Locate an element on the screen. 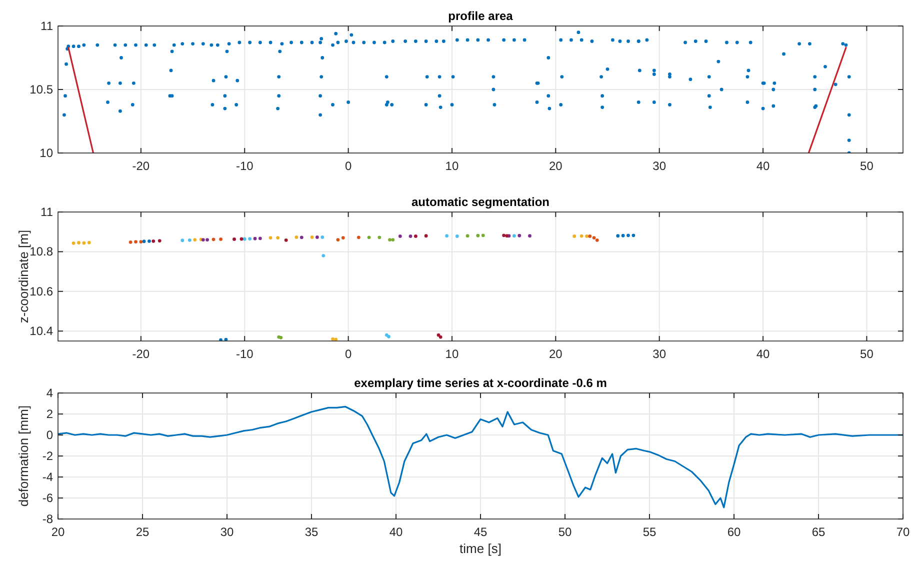 The image size is (911, 561). x-tick-label: 35 is located at coordinates (311, 532).